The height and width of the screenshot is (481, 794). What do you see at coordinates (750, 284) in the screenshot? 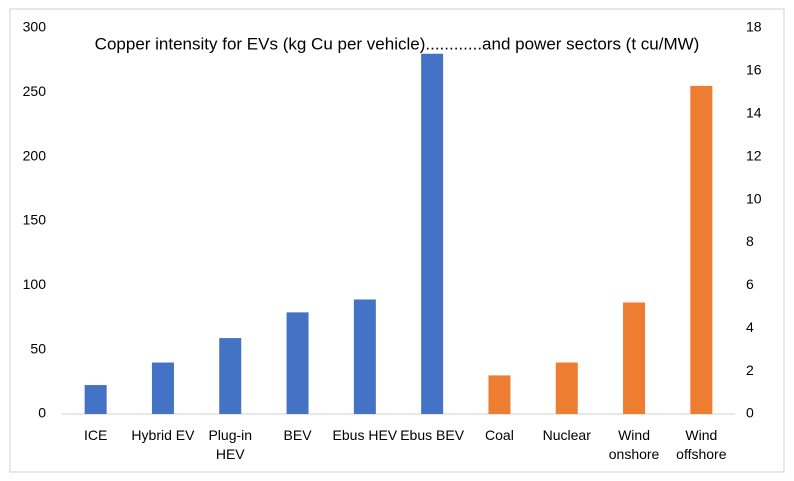
I see `y2-tick-label: 6` at bounding box center [750, 284].